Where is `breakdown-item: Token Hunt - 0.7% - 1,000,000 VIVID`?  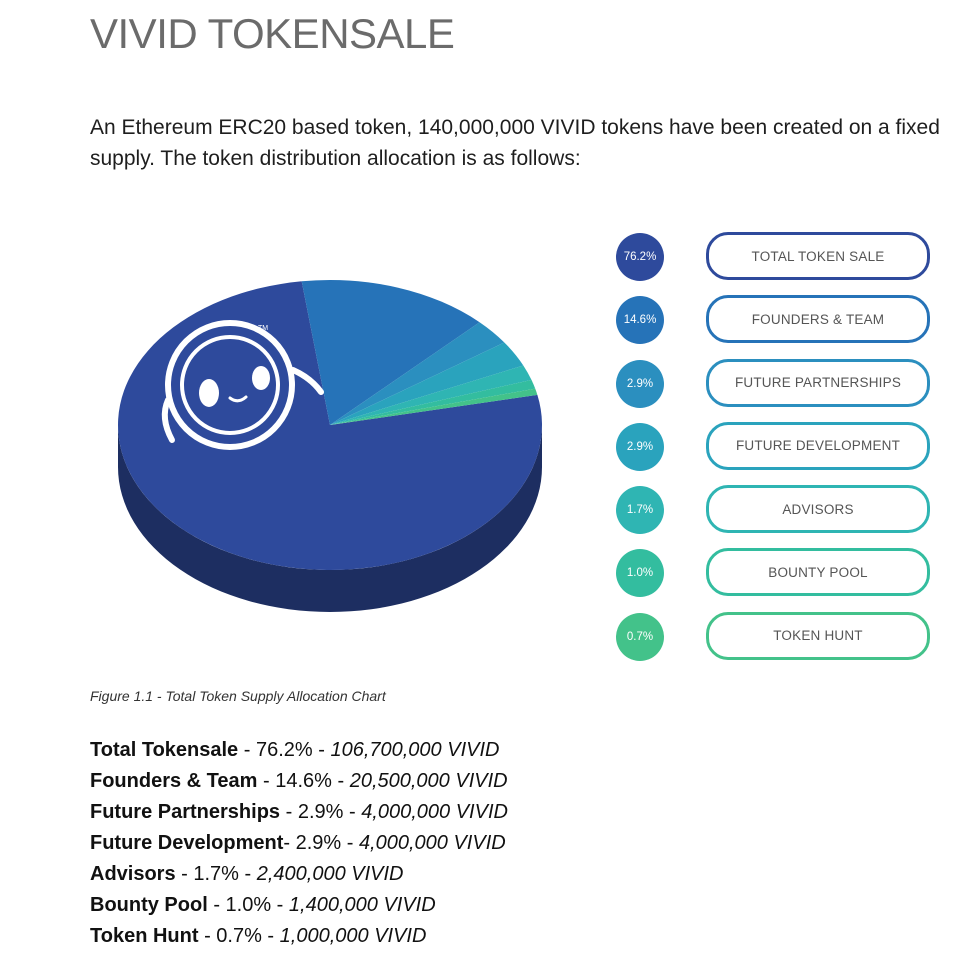 breakdown-item: Token Hunt - 0.7% - 1,000,000 VIVID is located at coordinates (299, 936).